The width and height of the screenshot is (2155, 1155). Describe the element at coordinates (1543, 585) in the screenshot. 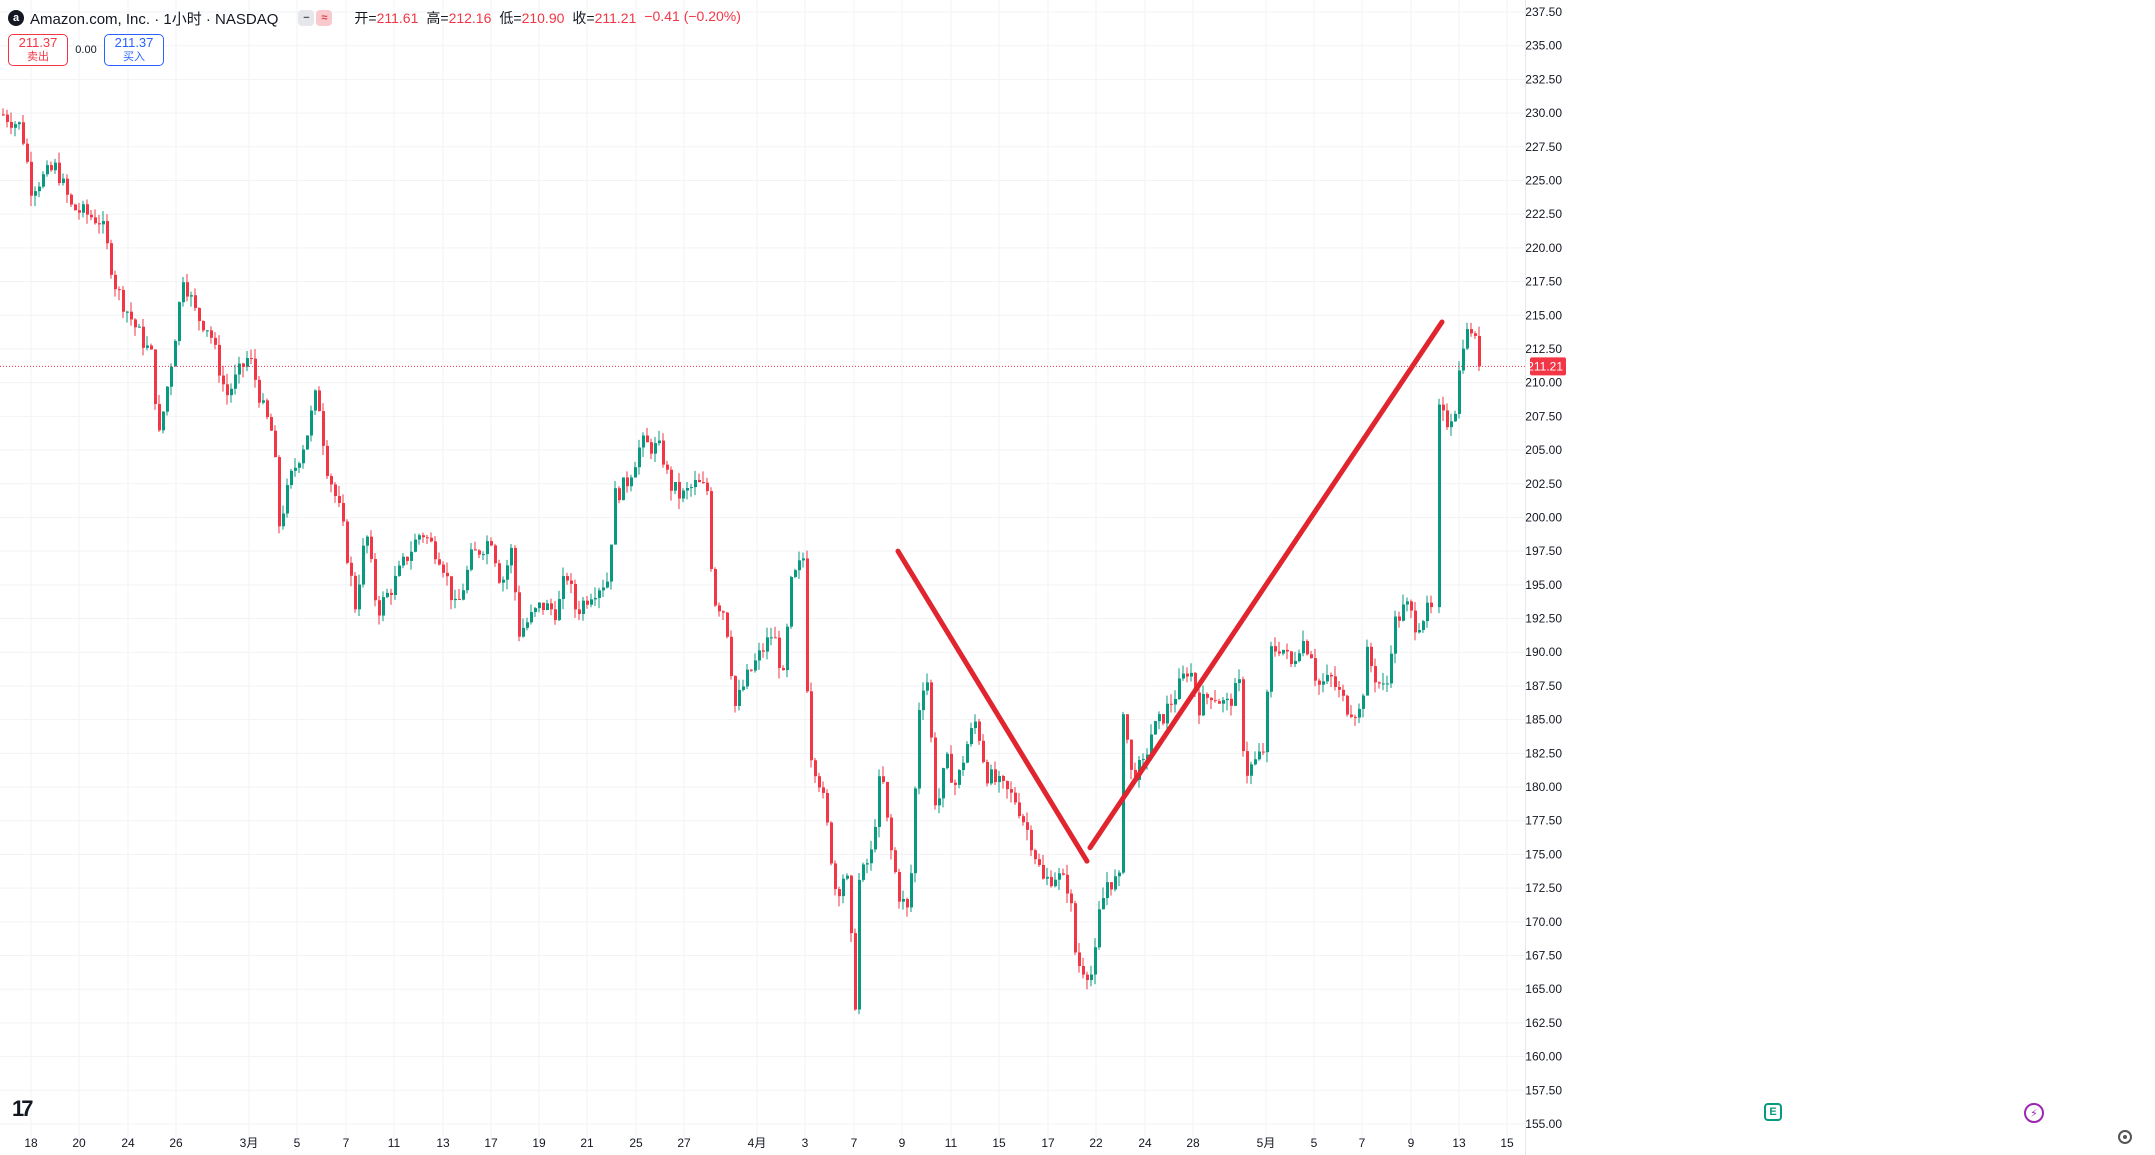

I see `y-tick-label: 195.00` at that location.